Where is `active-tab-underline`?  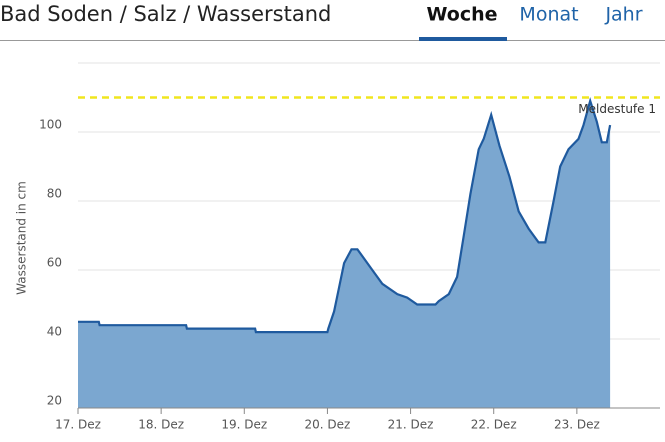 active-tab-underline is located at coordinates (463, 39).